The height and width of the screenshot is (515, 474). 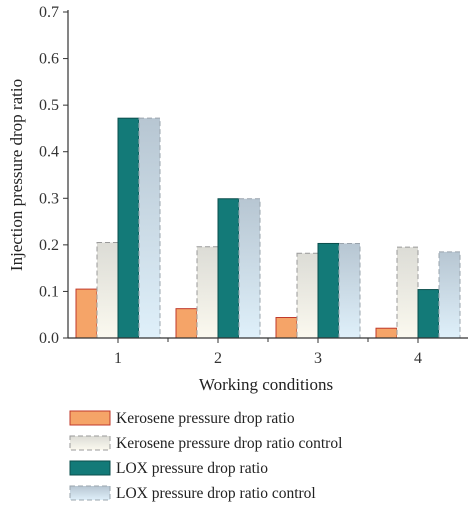 I want to click on legend-label-3: LOX pressure drop ratio, so click(x=192, y=468).